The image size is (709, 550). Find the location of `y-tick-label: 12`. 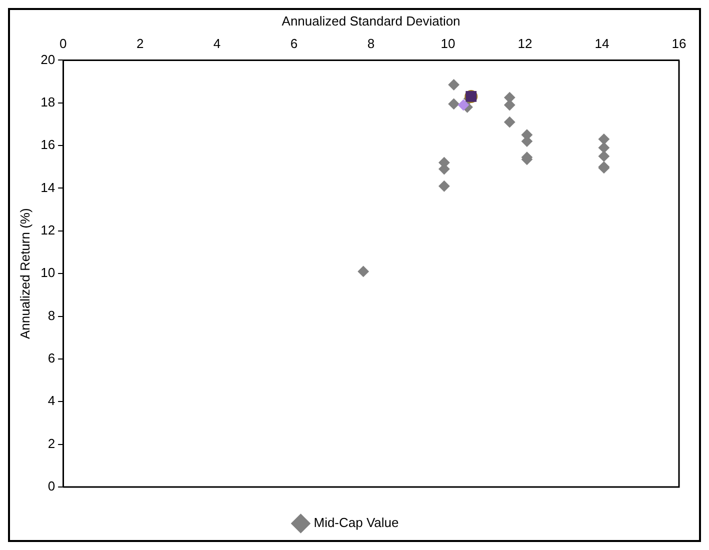

y-tick-label: 12 is located at coordinates (48, 230).